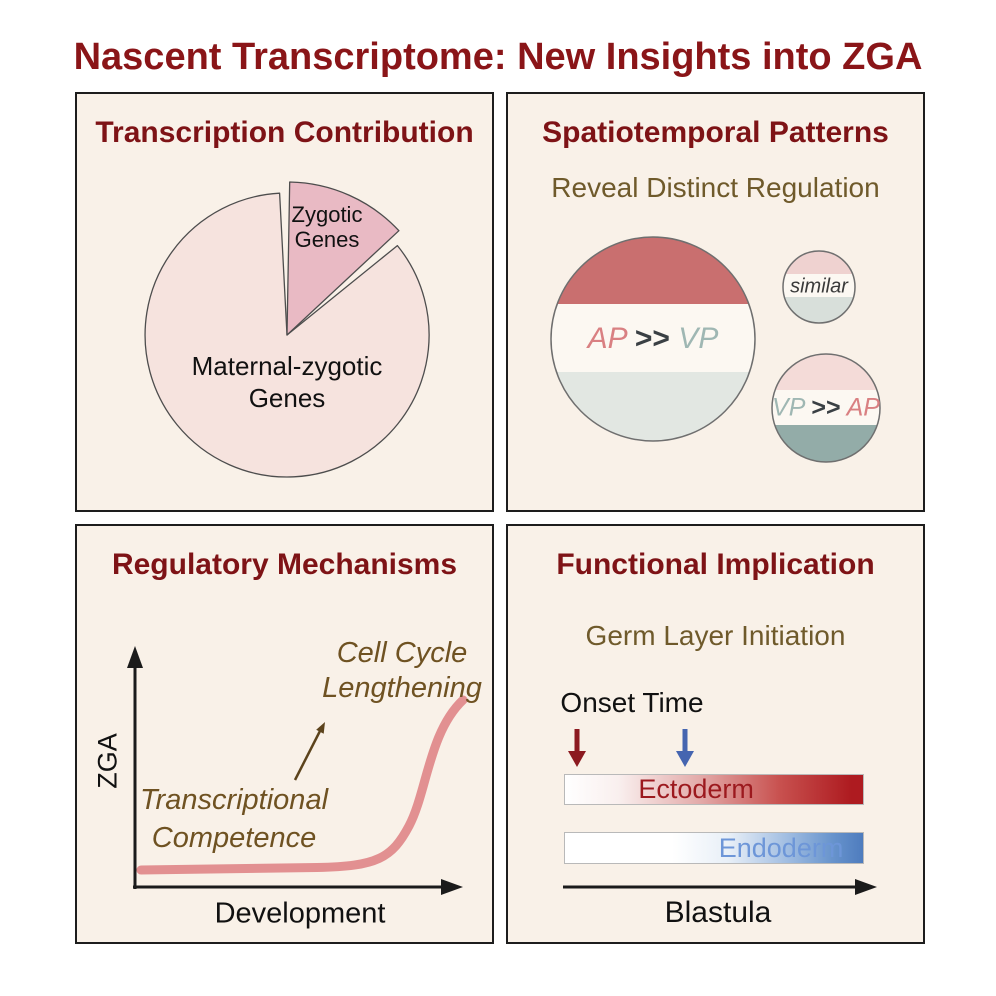 The width and height of the screenshot is (996, 996). I want to click on pie-label-maternal-zygotic: Maternal-zygotic Genes, so click(287, 382).